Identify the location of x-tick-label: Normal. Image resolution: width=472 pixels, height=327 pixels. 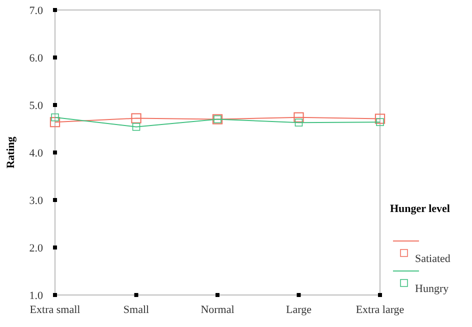
(217, 310).